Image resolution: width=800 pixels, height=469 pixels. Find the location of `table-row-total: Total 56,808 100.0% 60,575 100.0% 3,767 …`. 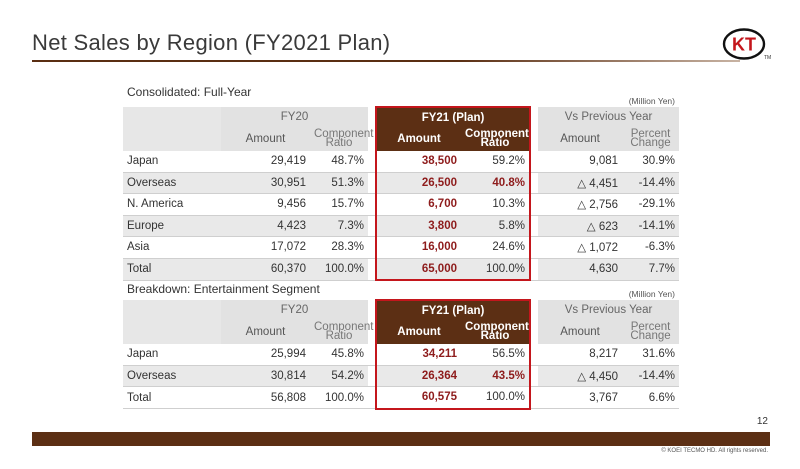

table-row-total: Total 56,808 100.0% 60,575 100.0% 3,767 … is located at coordinates (401, 398).